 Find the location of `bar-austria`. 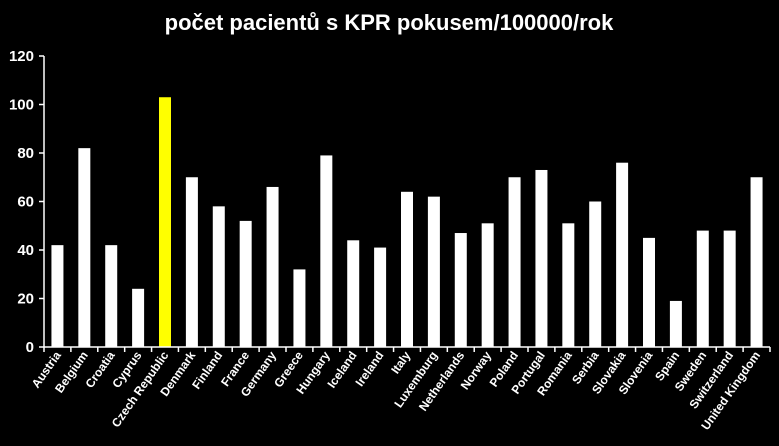

bar-austria is located at coordinates (57, 296).